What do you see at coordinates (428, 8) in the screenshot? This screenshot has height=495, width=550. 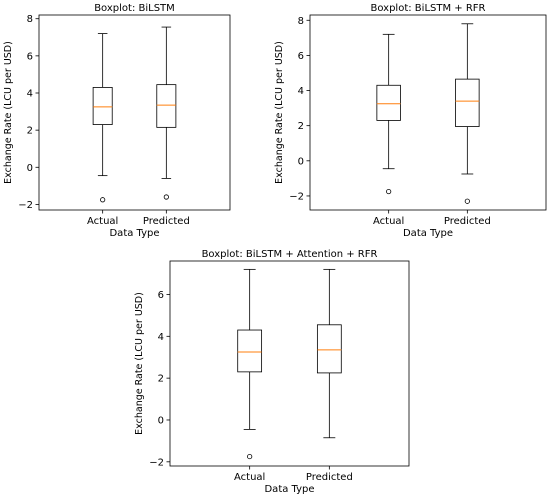 I see `chart-title: Boxplot: BiLSTM + RFR` at bounding box center [428, 8].